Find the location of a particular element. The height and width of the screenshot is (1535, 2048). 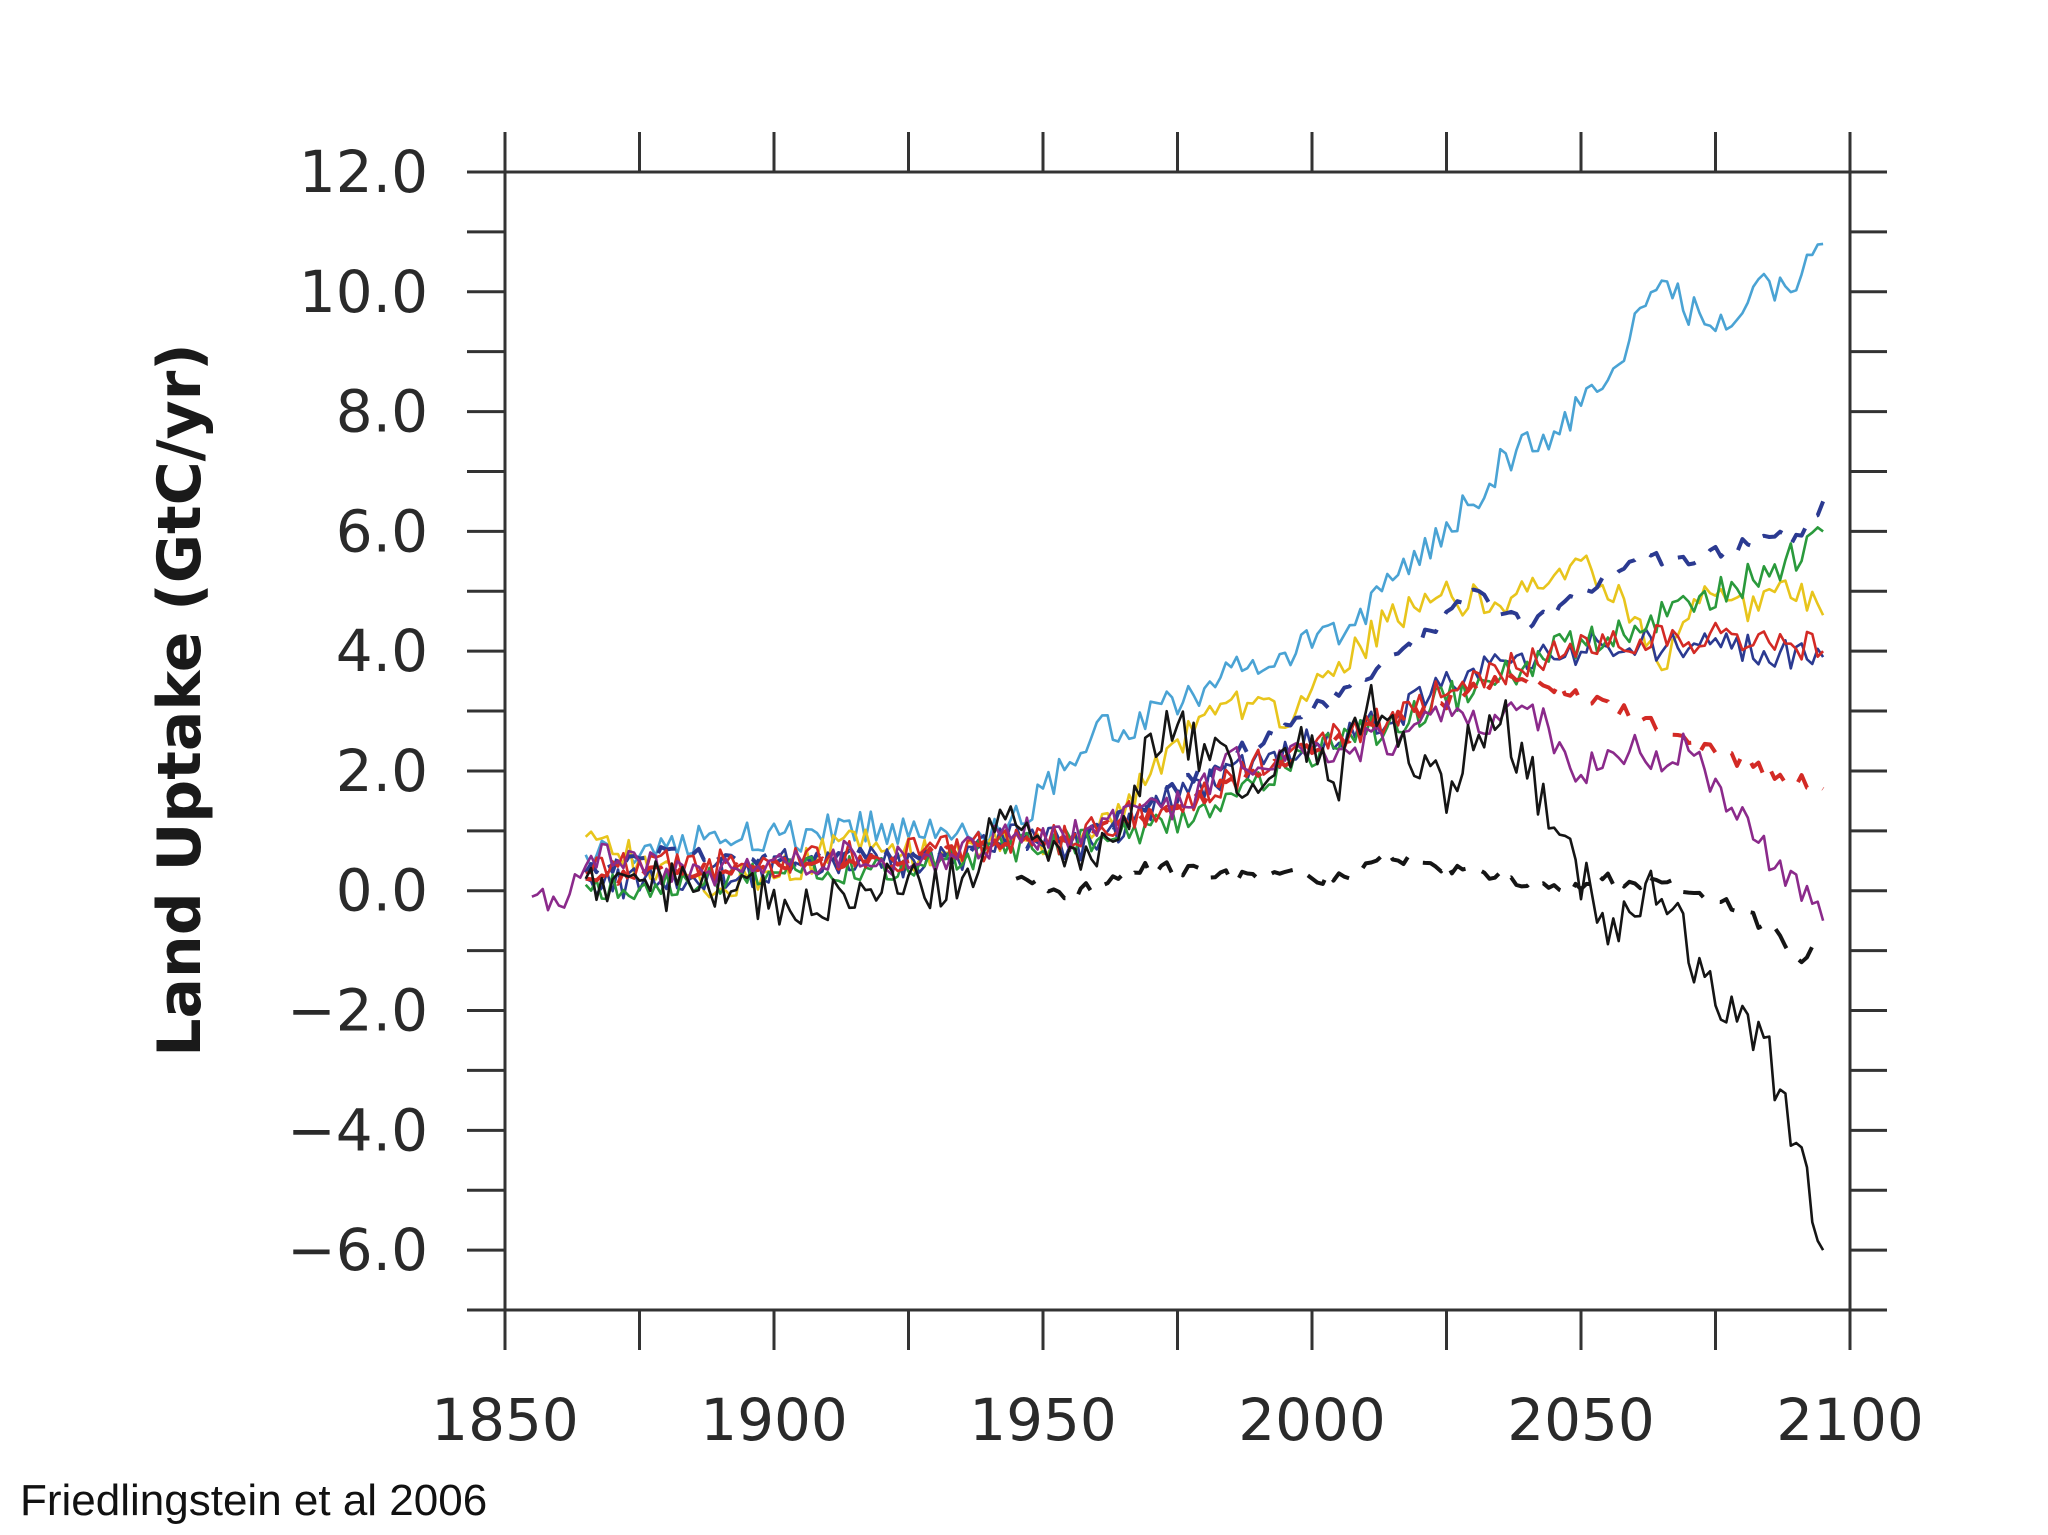

y-tick-label: −6.0 is located at coordinates (357, 1250).